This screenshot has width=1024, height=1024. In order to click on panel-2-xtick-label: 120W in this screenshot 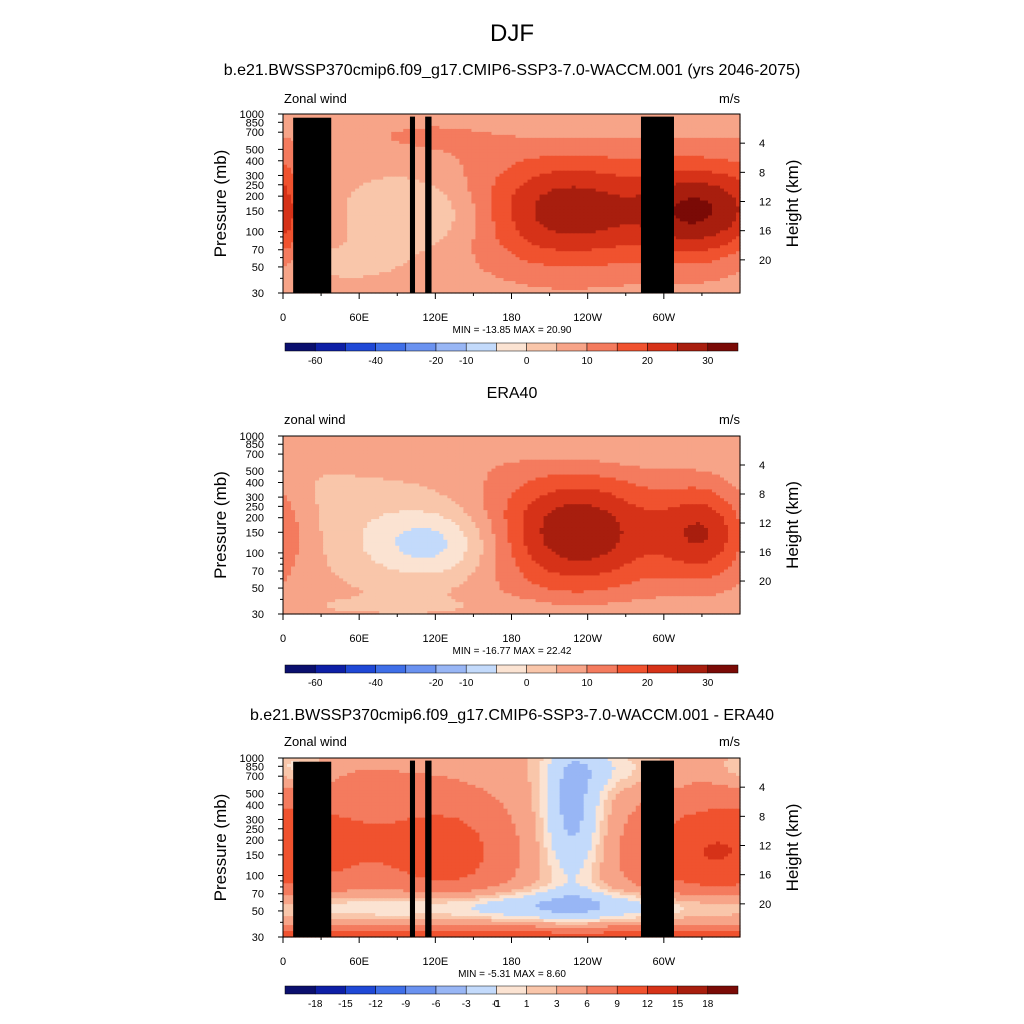, I will do `click(587, 639)`.